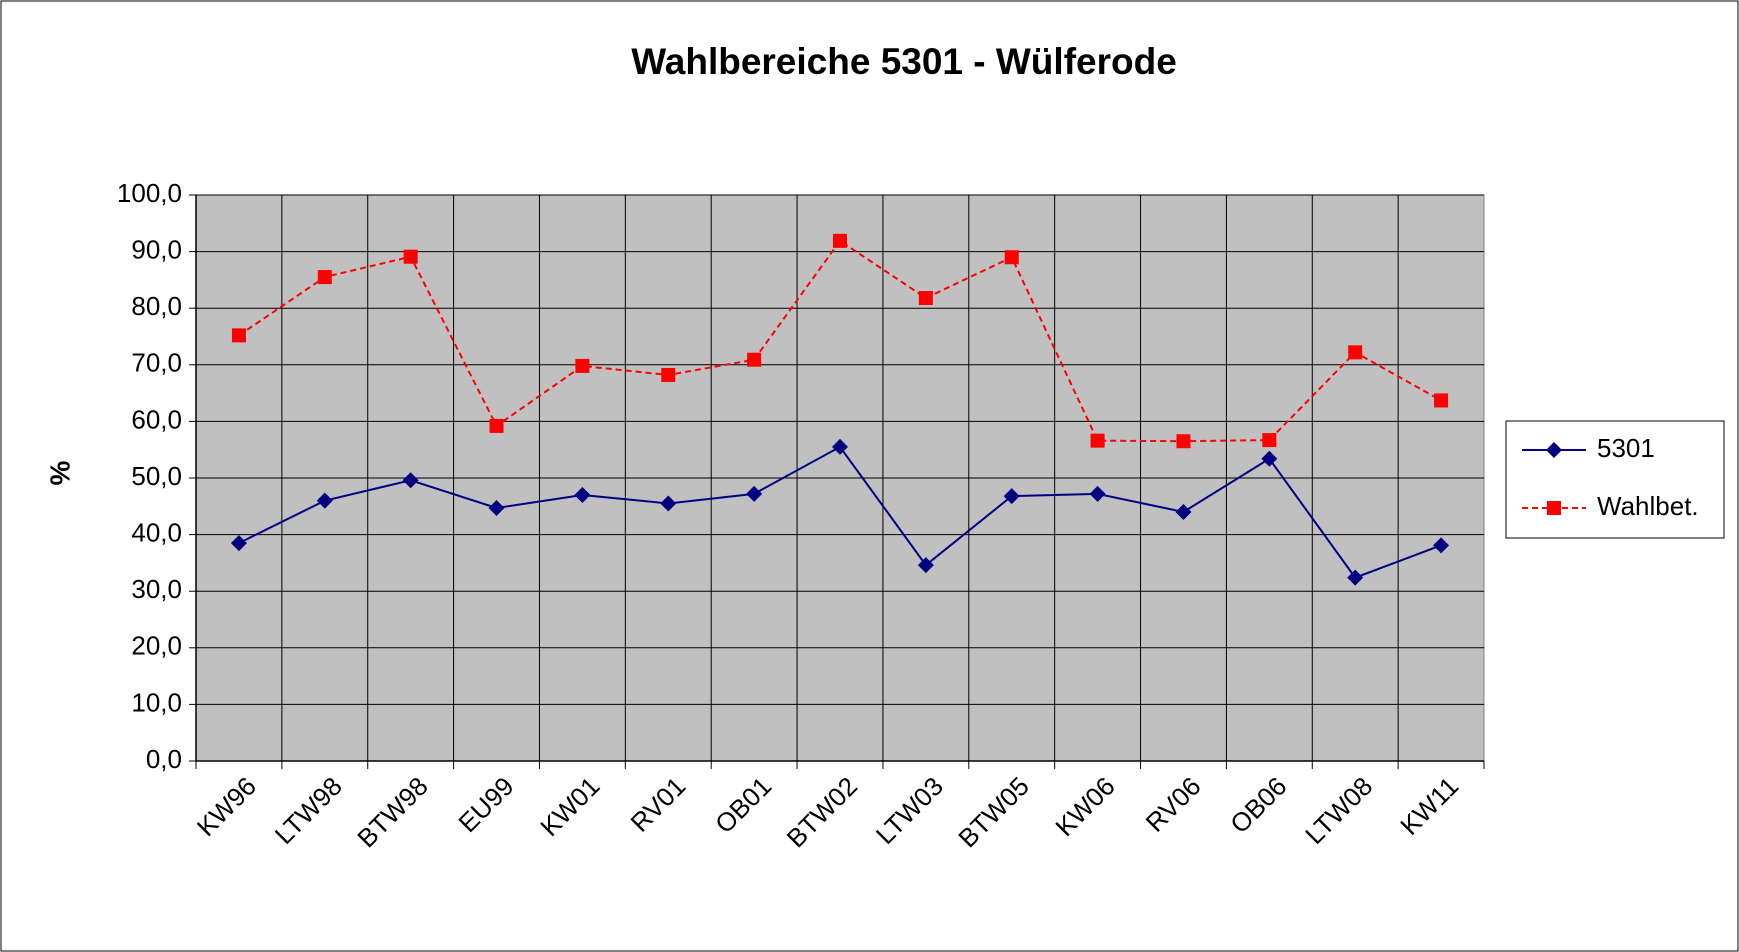  Describe the element at coordinates (840, 341) in the screenshot. I see `series-line` at that location.